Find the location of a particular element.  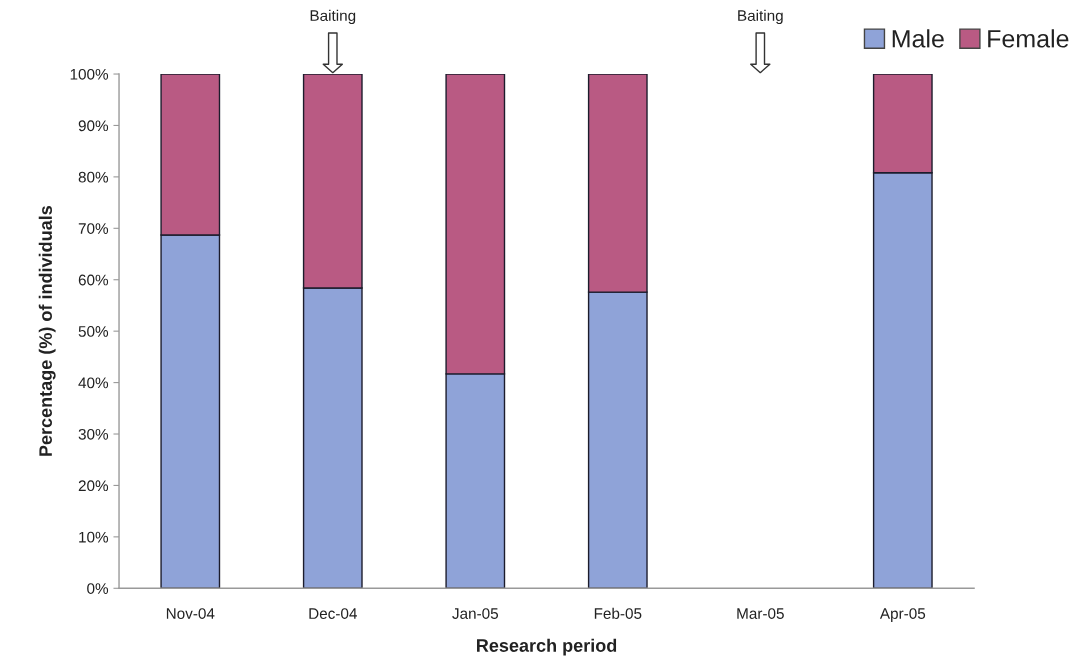

x-tick-label: Jan-05 is located at coordinates (475, 613).